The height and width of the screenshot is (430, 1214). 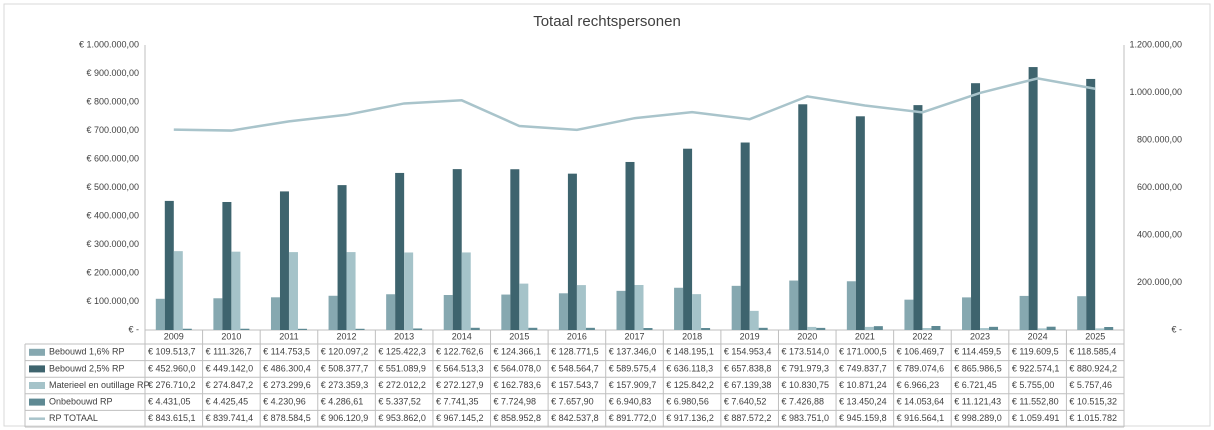 What do you see at coordinates (1035, 352) in the screenshot?
I see `table-cell: € 119.609,5` at bounding box center [1035, 352].